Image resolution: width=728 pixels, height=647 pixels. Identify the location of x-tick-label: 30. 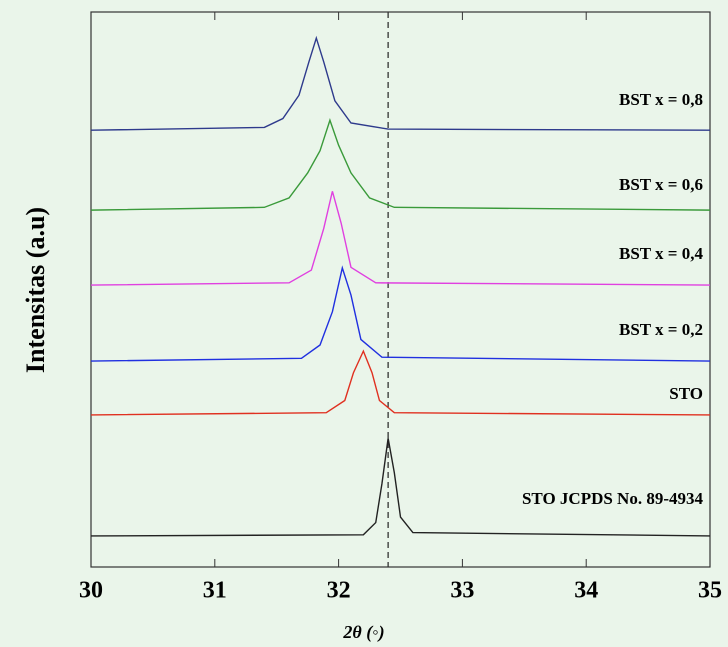
(91, 591).